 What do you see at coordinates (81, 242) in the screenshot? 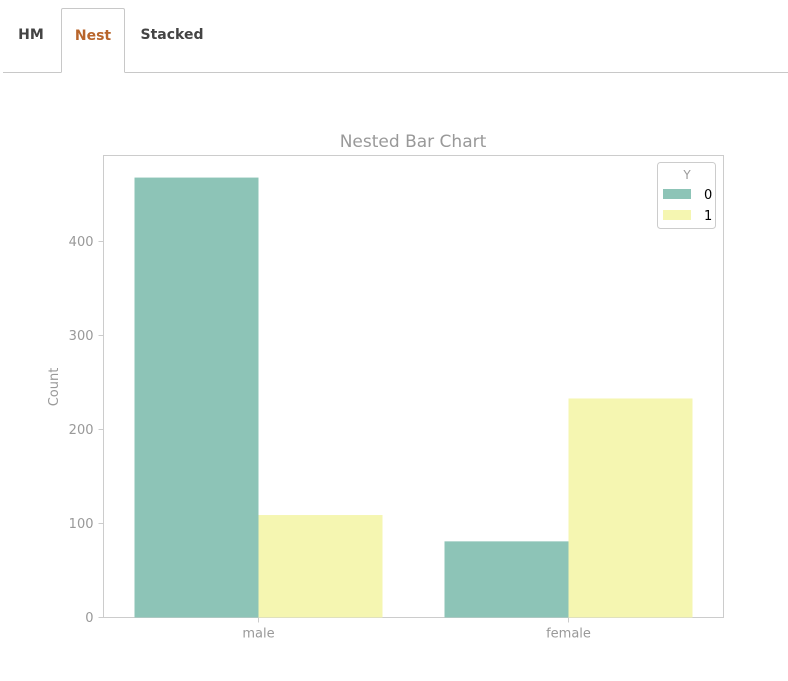
I see `y-tick-label: 400` at bounding box center [81, 242].